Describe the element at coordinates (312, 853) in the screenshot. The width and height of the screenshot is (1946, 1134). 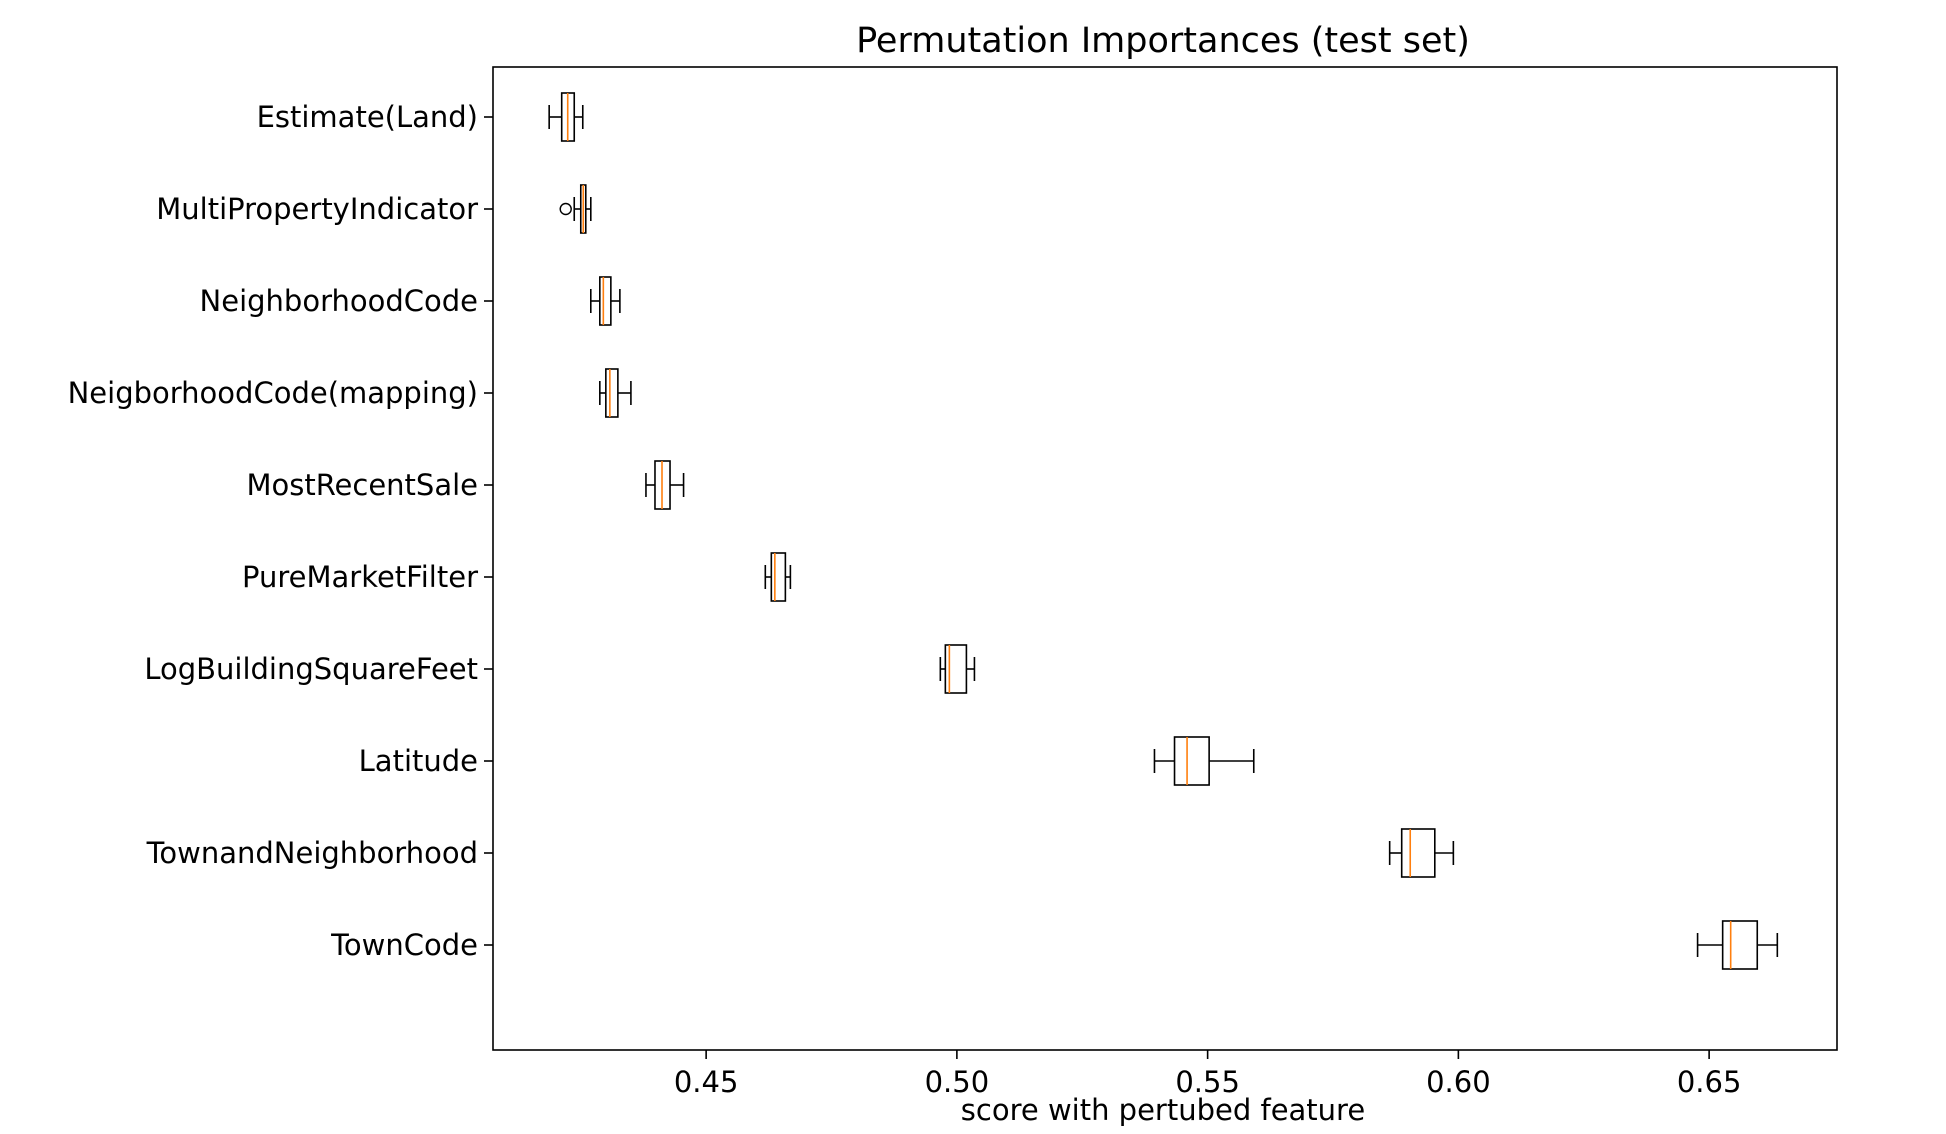
I see `y-tick-label: TownandNeighborhood` at that location.